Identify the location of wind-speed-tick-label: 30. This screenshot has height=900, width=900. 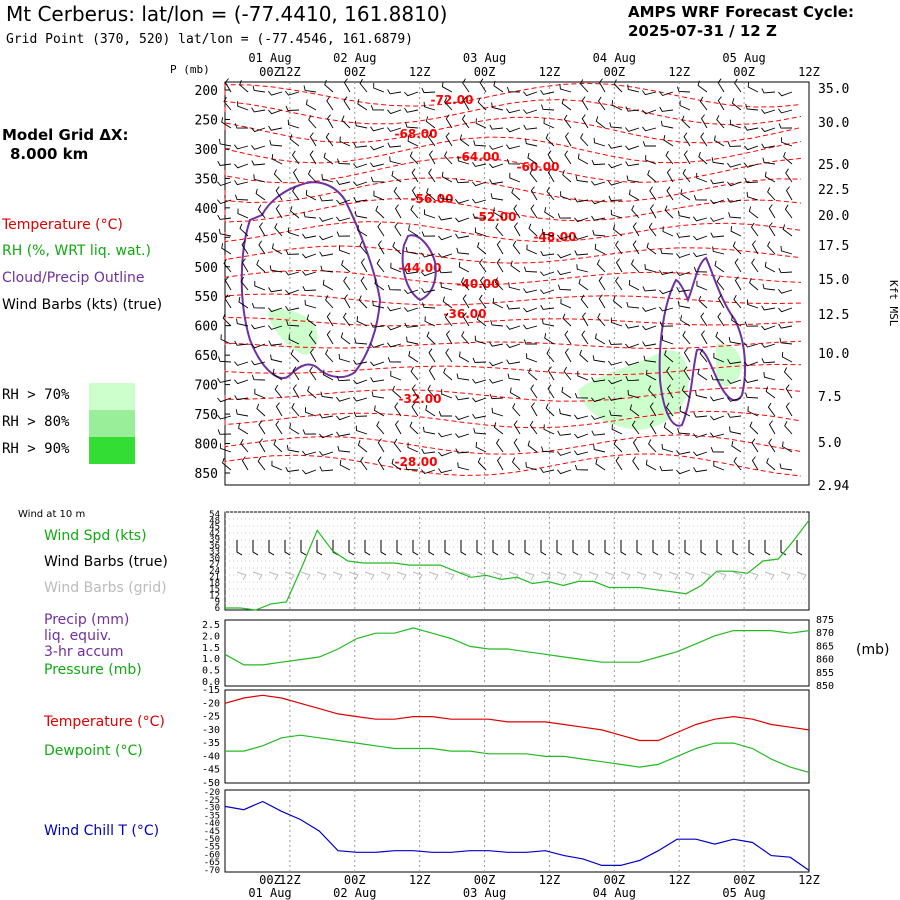
(214, 559).